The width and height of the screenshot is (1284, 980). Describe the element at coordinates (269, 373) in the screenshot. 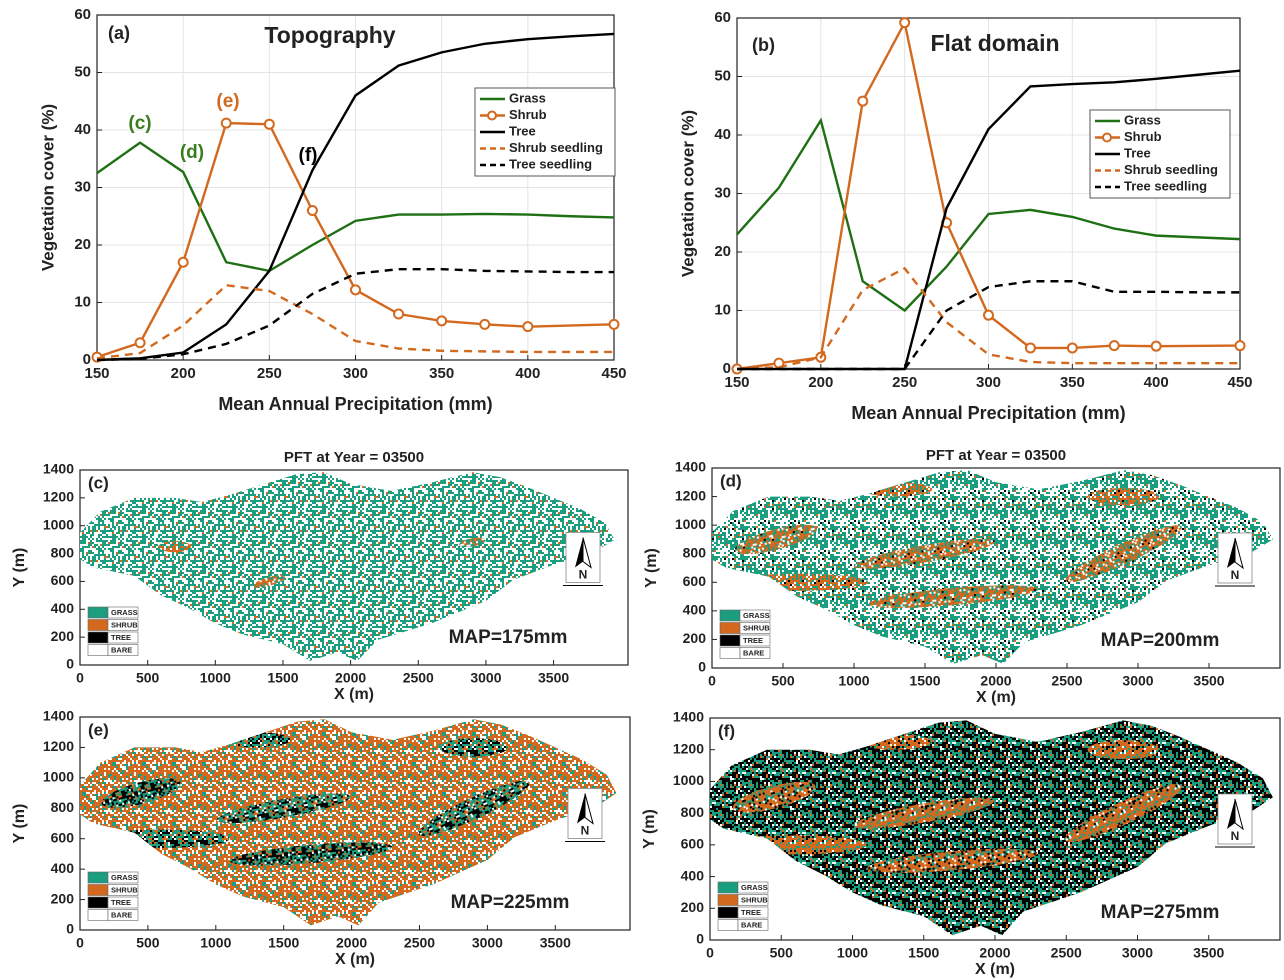

I see `x-tick-label: 250` at that location.